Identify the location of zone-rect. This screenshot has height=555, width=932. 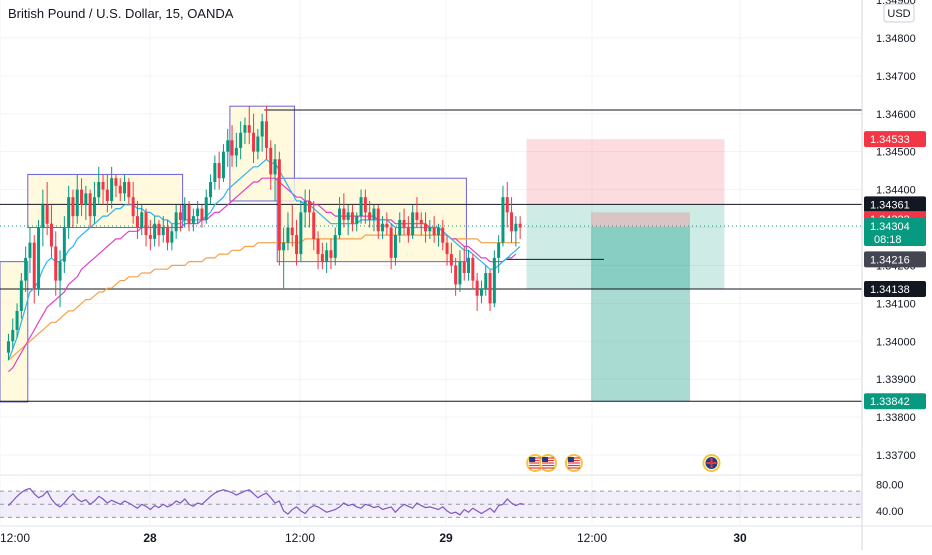
(105, 201).